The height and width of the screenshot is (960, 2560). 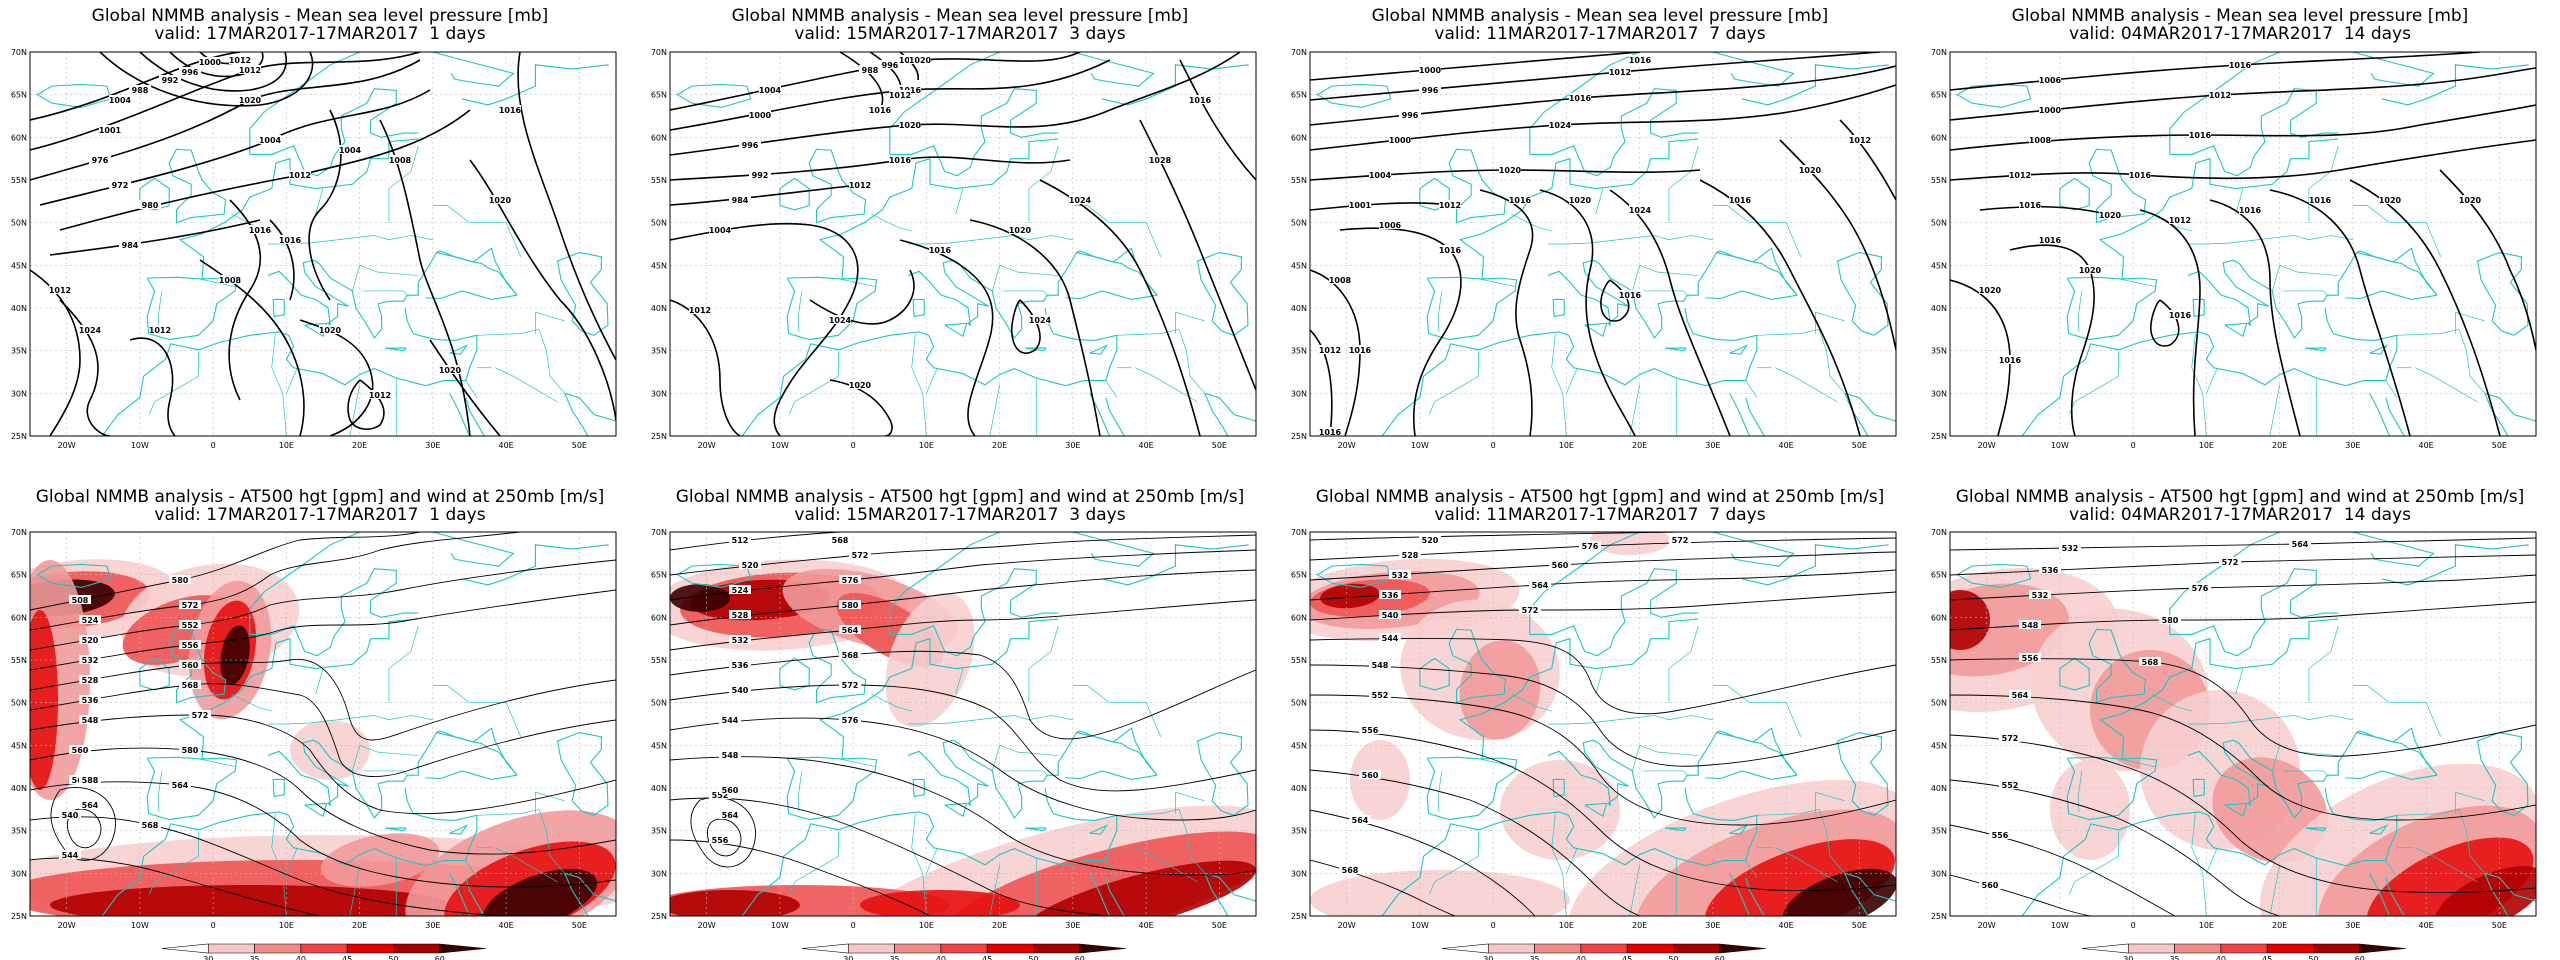 What do you see at coordinates (140, 90) in the screenshot?
I see `contour-label: 988` at bounding box center [140, 90].